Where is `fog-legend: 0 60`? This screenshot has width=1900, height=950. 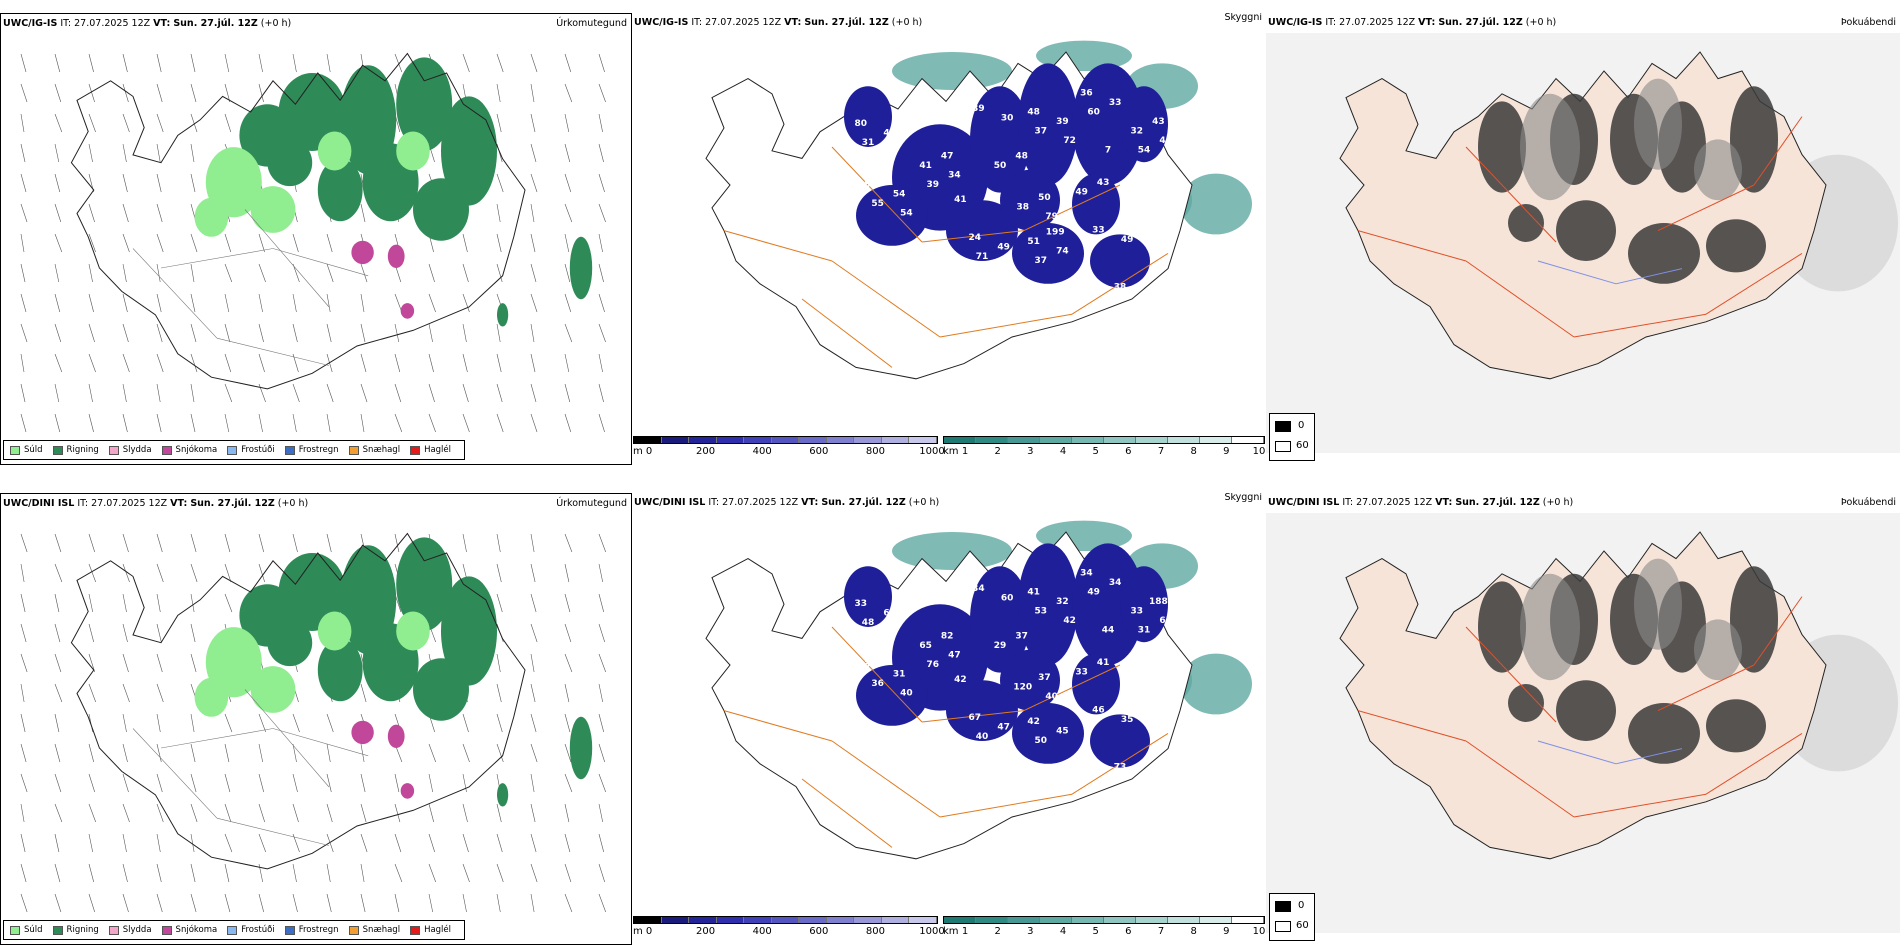
fog-legend: 0 60 is located at coordinates (1292, 437).